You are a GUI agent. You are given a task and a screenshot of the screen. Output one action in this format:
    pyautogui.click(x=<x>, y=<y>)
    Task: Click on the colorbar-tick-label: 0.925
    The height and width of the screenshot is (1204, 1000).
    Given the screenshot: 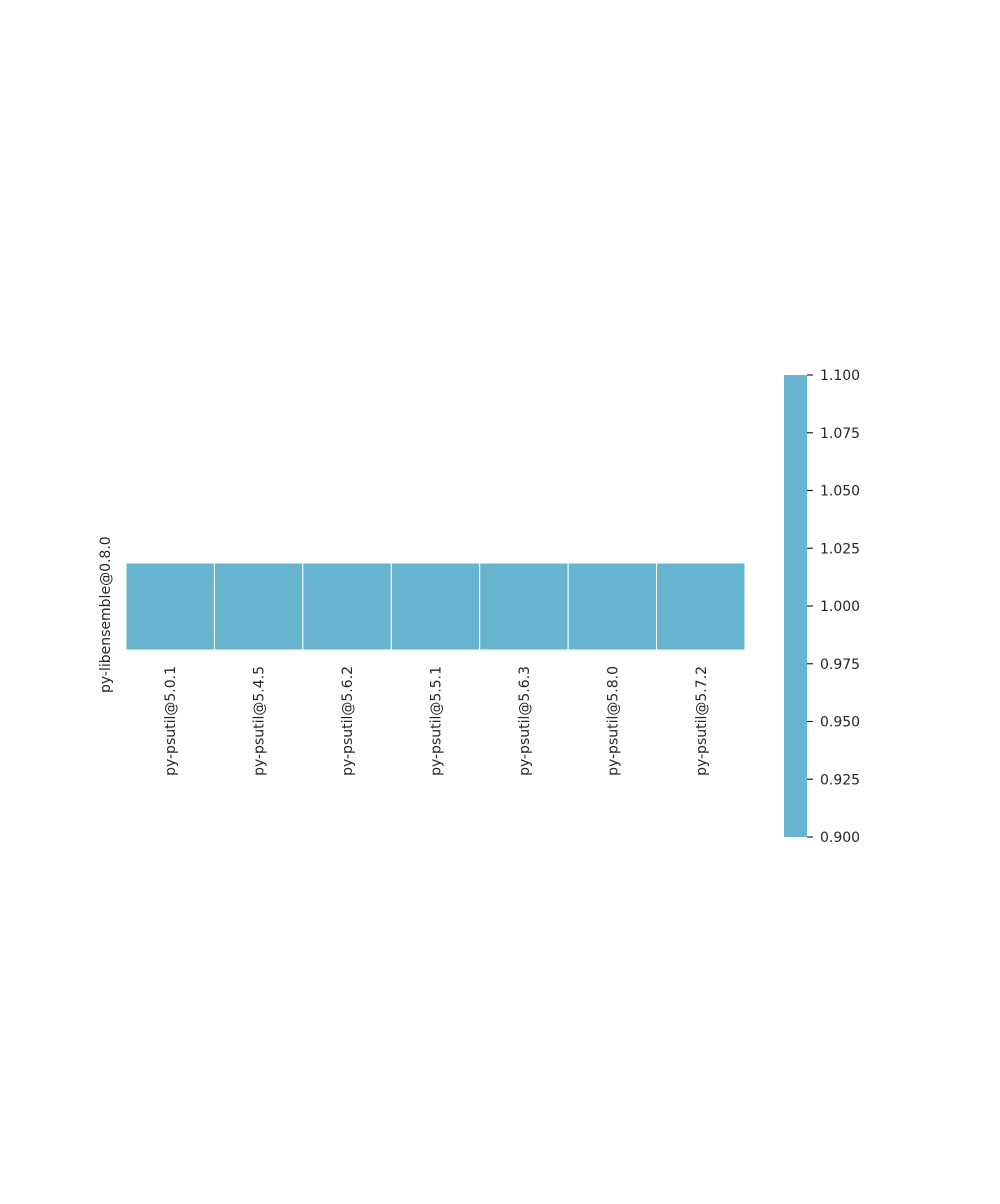 What is the action you would take?
    pyautogui.click(x=840, y=780)
    